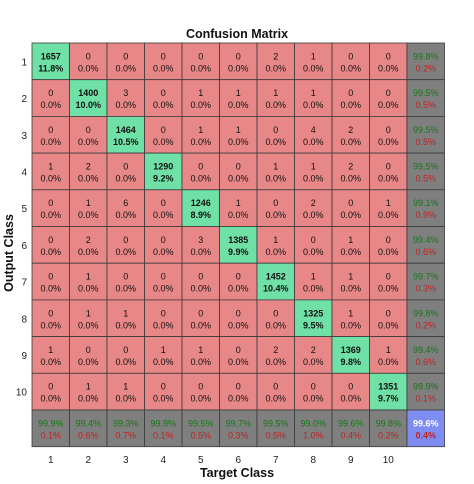 This screenshot has height=484, width=474. I want to click on column-summary-cell-bottom: 0.2%, so click(388, 435).